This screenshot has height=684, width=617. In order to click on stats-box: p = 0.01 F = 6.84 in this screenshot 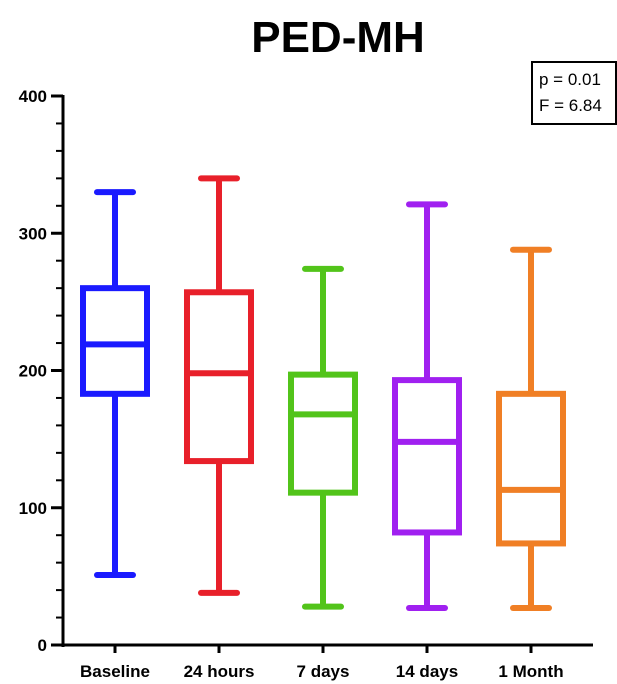, I will do `click(574, 93)`.